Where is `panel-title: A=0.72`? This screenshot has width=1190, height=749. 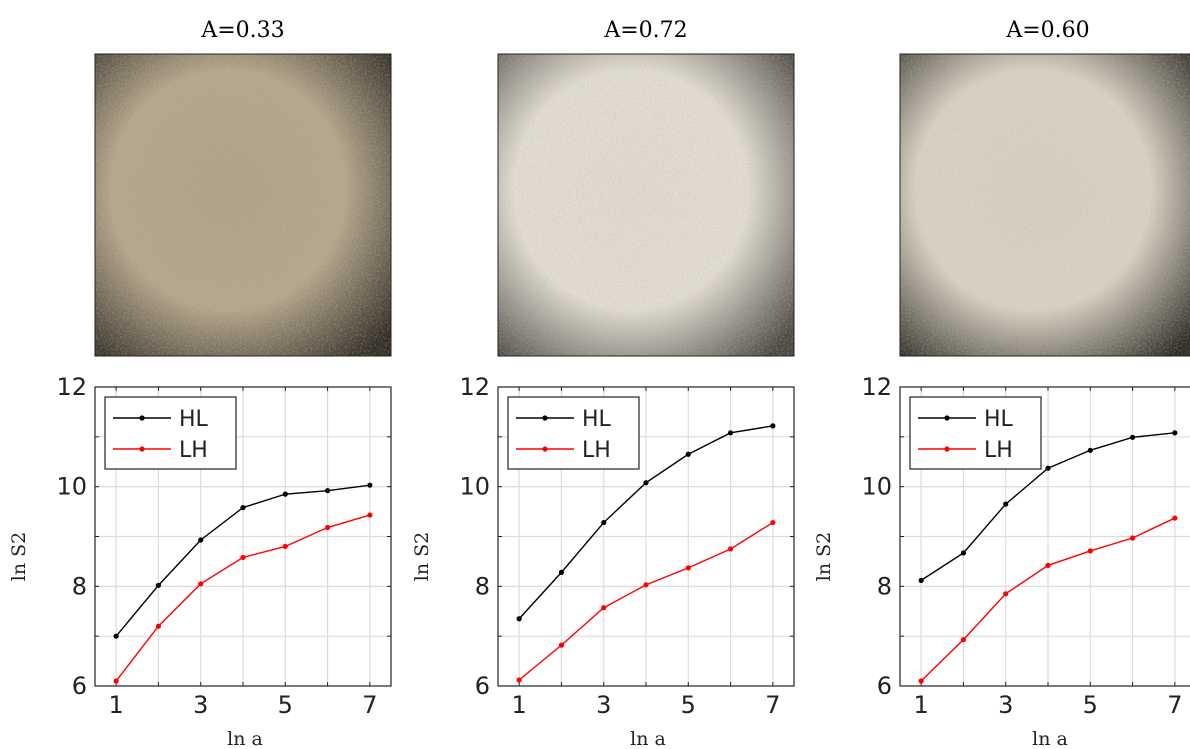
panel-title: A=0.72 is located at coordinates (645, 30).